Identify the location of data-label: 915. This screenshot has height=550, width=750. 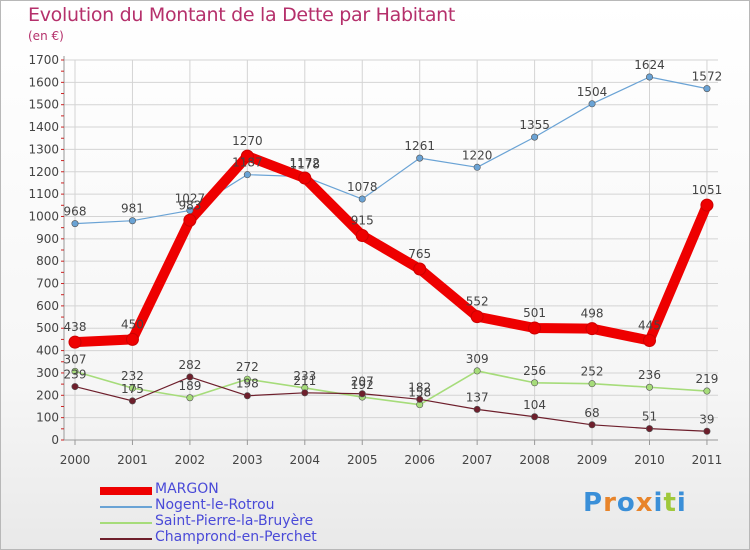
(362, 220).